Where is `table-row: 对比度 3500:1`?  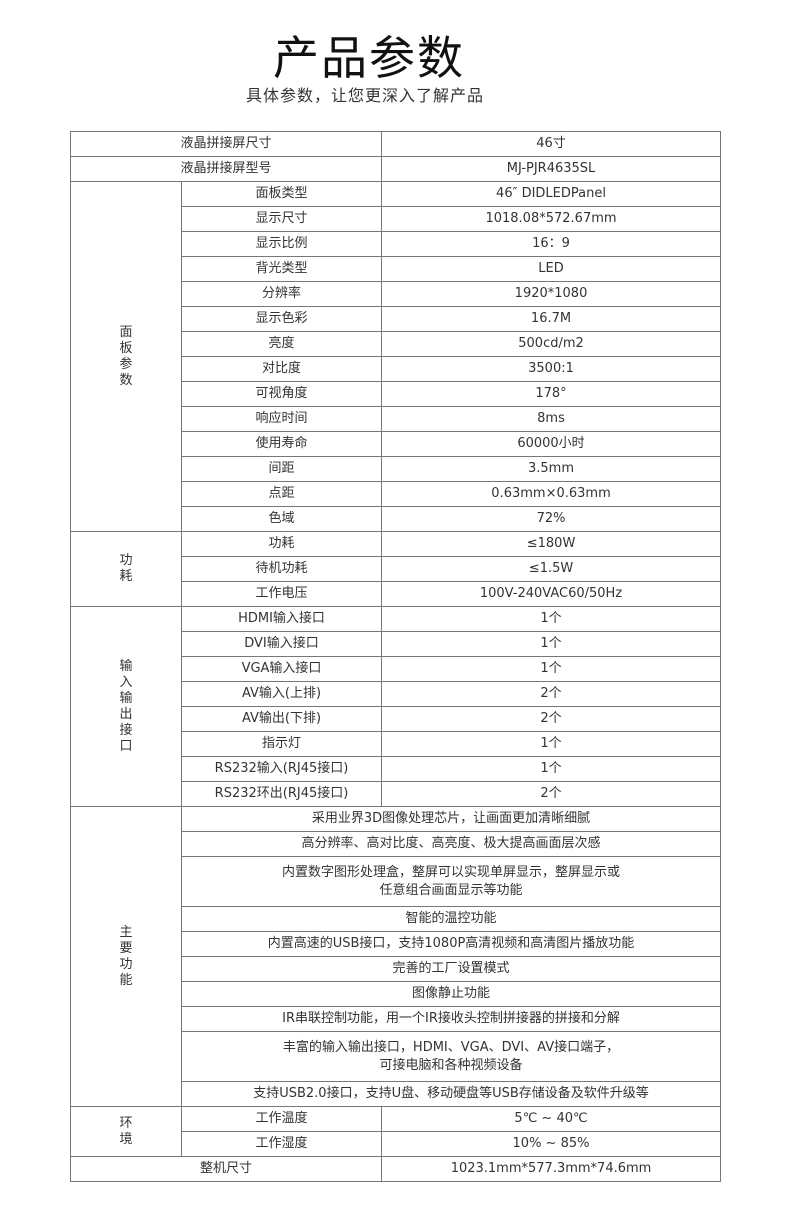 table-row: 对比度 3500:1 is located at coordinates (396, 369).